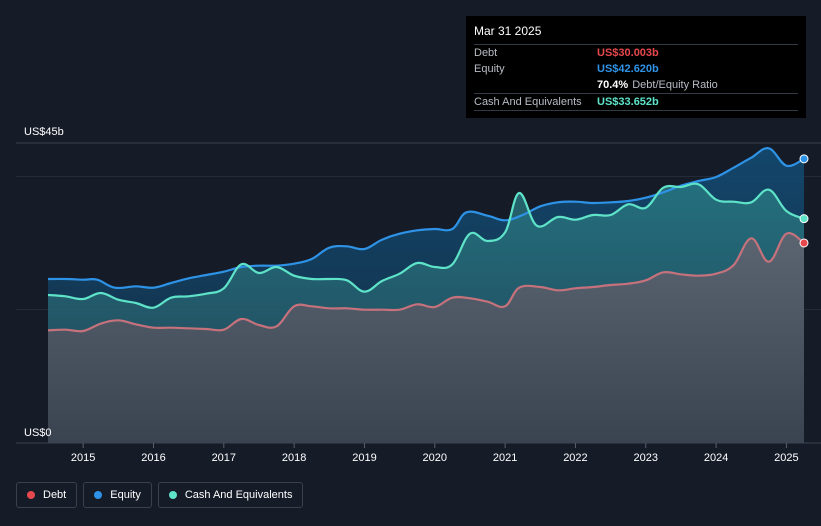  Describe the element at coordinates (804, 219) in the screenshot. I see `cash-end-point` at that location.